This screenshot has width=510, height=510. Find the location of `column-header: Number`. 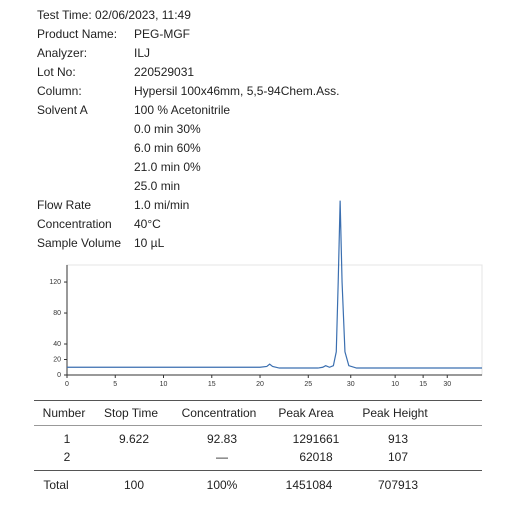

column-header: Number is located at coordinates (64, 413).